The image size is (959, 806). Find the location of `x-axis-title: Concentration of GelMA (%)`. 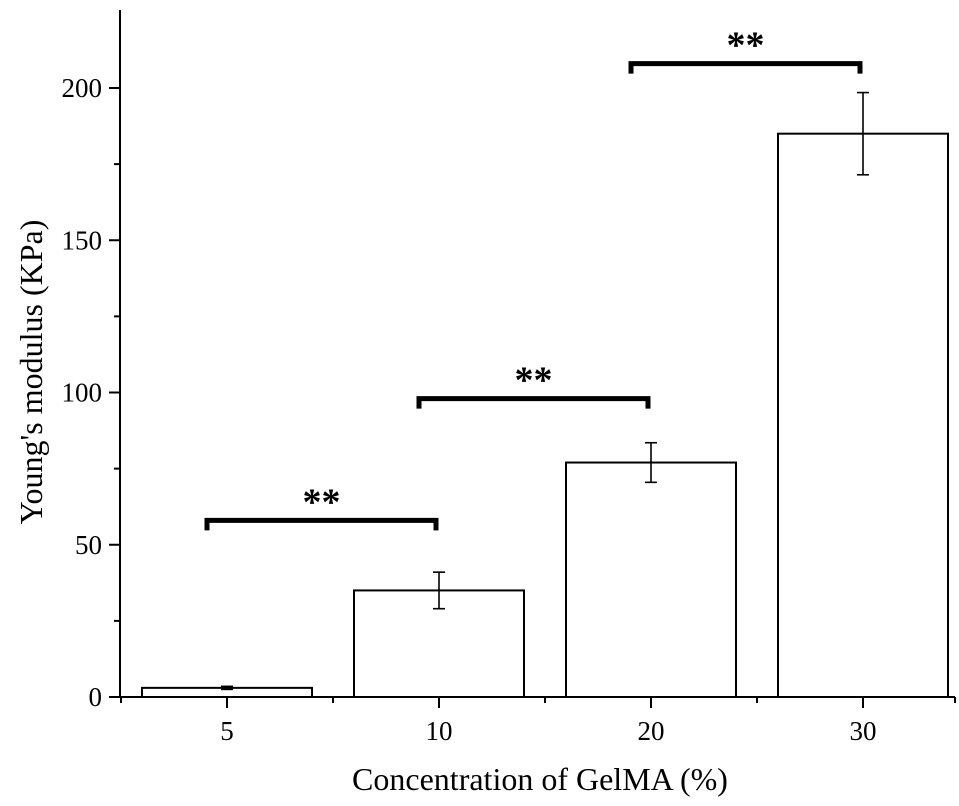

x-axis-title: Concentration of GelMA (%) is located at coordinates (540, 779).